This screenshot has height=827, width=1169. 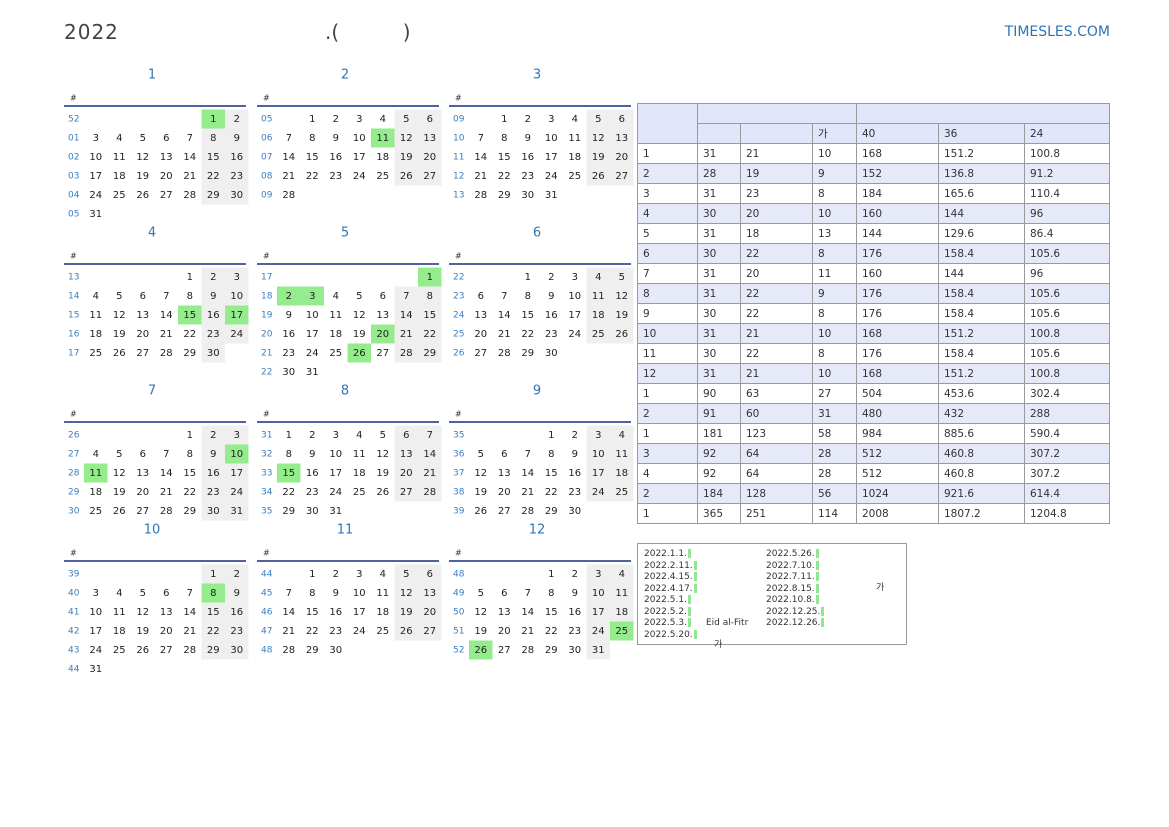 What do you see at coordinates (267, 139) in the screenshot?
I see `week-number: 06` at bounding box center [267, 139].